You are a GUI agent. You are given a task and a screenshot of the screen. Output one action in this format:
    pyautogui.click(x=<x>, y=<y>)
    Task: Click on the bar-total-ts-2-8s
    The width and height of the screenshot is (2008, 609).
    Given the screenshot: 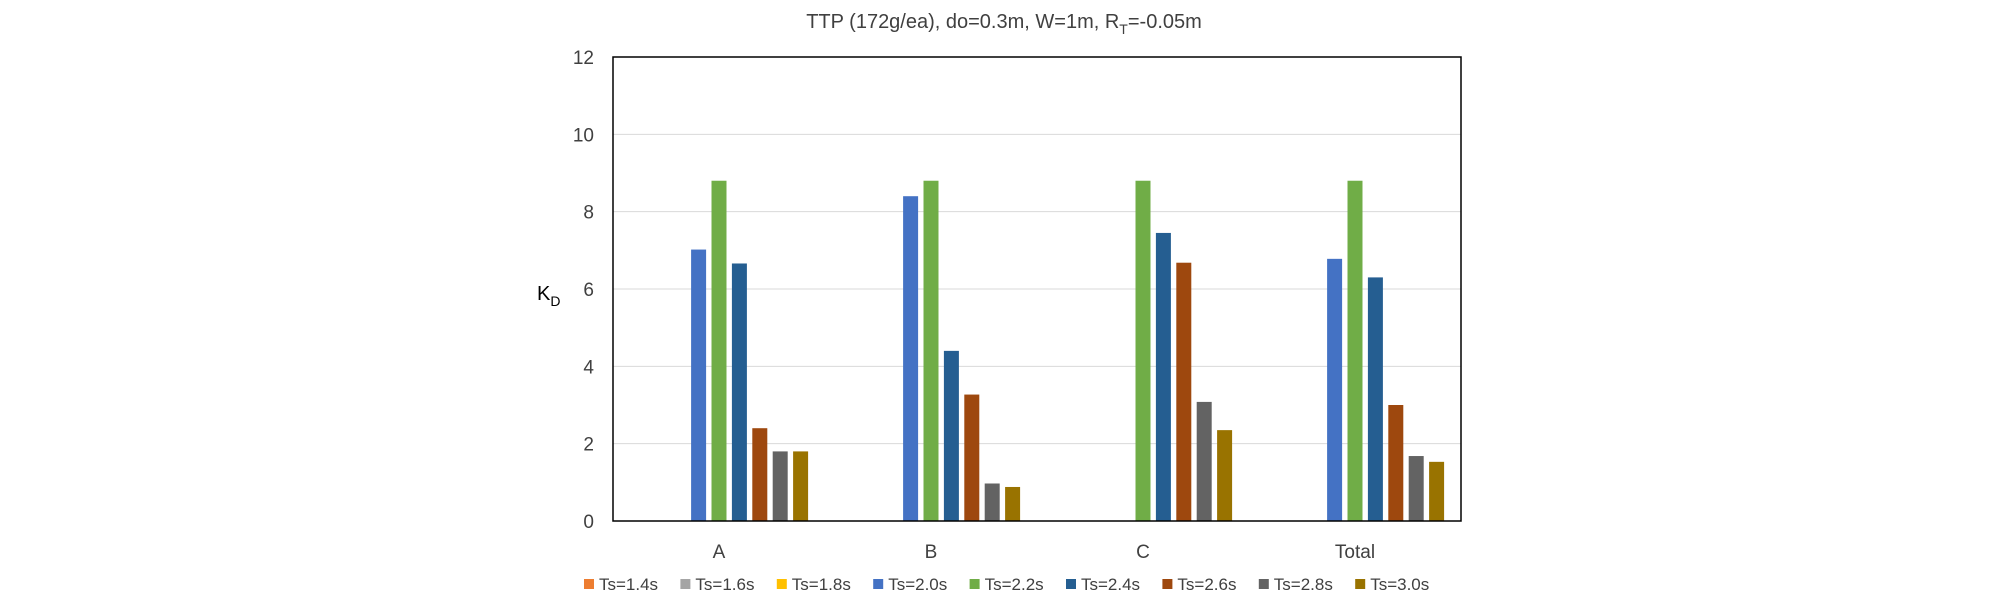 What is the action you would take?
    pyautogui.click(x=1416, y=488)
    